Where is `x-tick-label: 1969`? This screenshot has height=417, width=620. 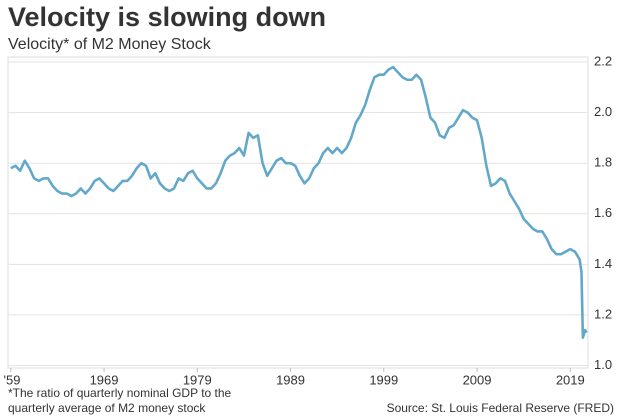 x-tick-label: 1969 is located at coordinates (104, 379).